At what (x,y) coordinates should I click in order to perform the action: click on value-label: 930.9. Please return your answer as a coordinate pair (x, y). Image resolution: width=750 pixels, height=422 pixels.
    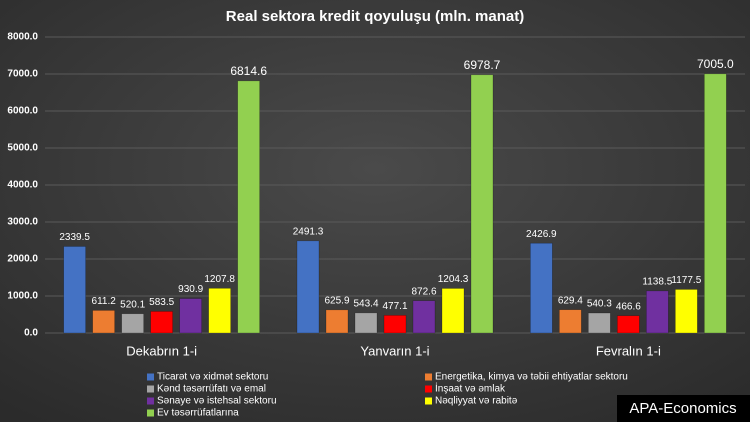
    Looking at the image, I should click on (190, 289).